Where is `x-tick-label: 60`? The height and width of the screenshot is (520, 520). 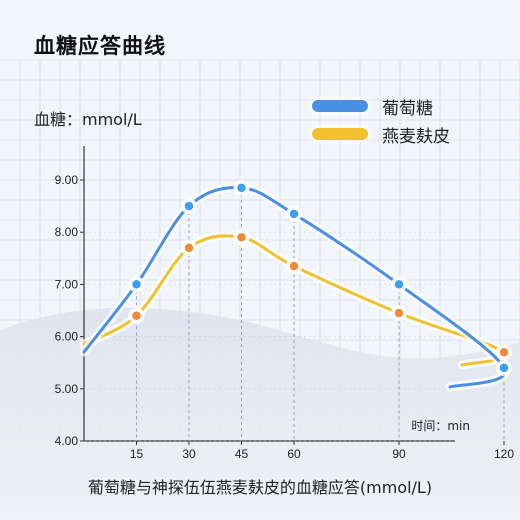 x-tick-label: 60 is located at coordinates (294, 454).